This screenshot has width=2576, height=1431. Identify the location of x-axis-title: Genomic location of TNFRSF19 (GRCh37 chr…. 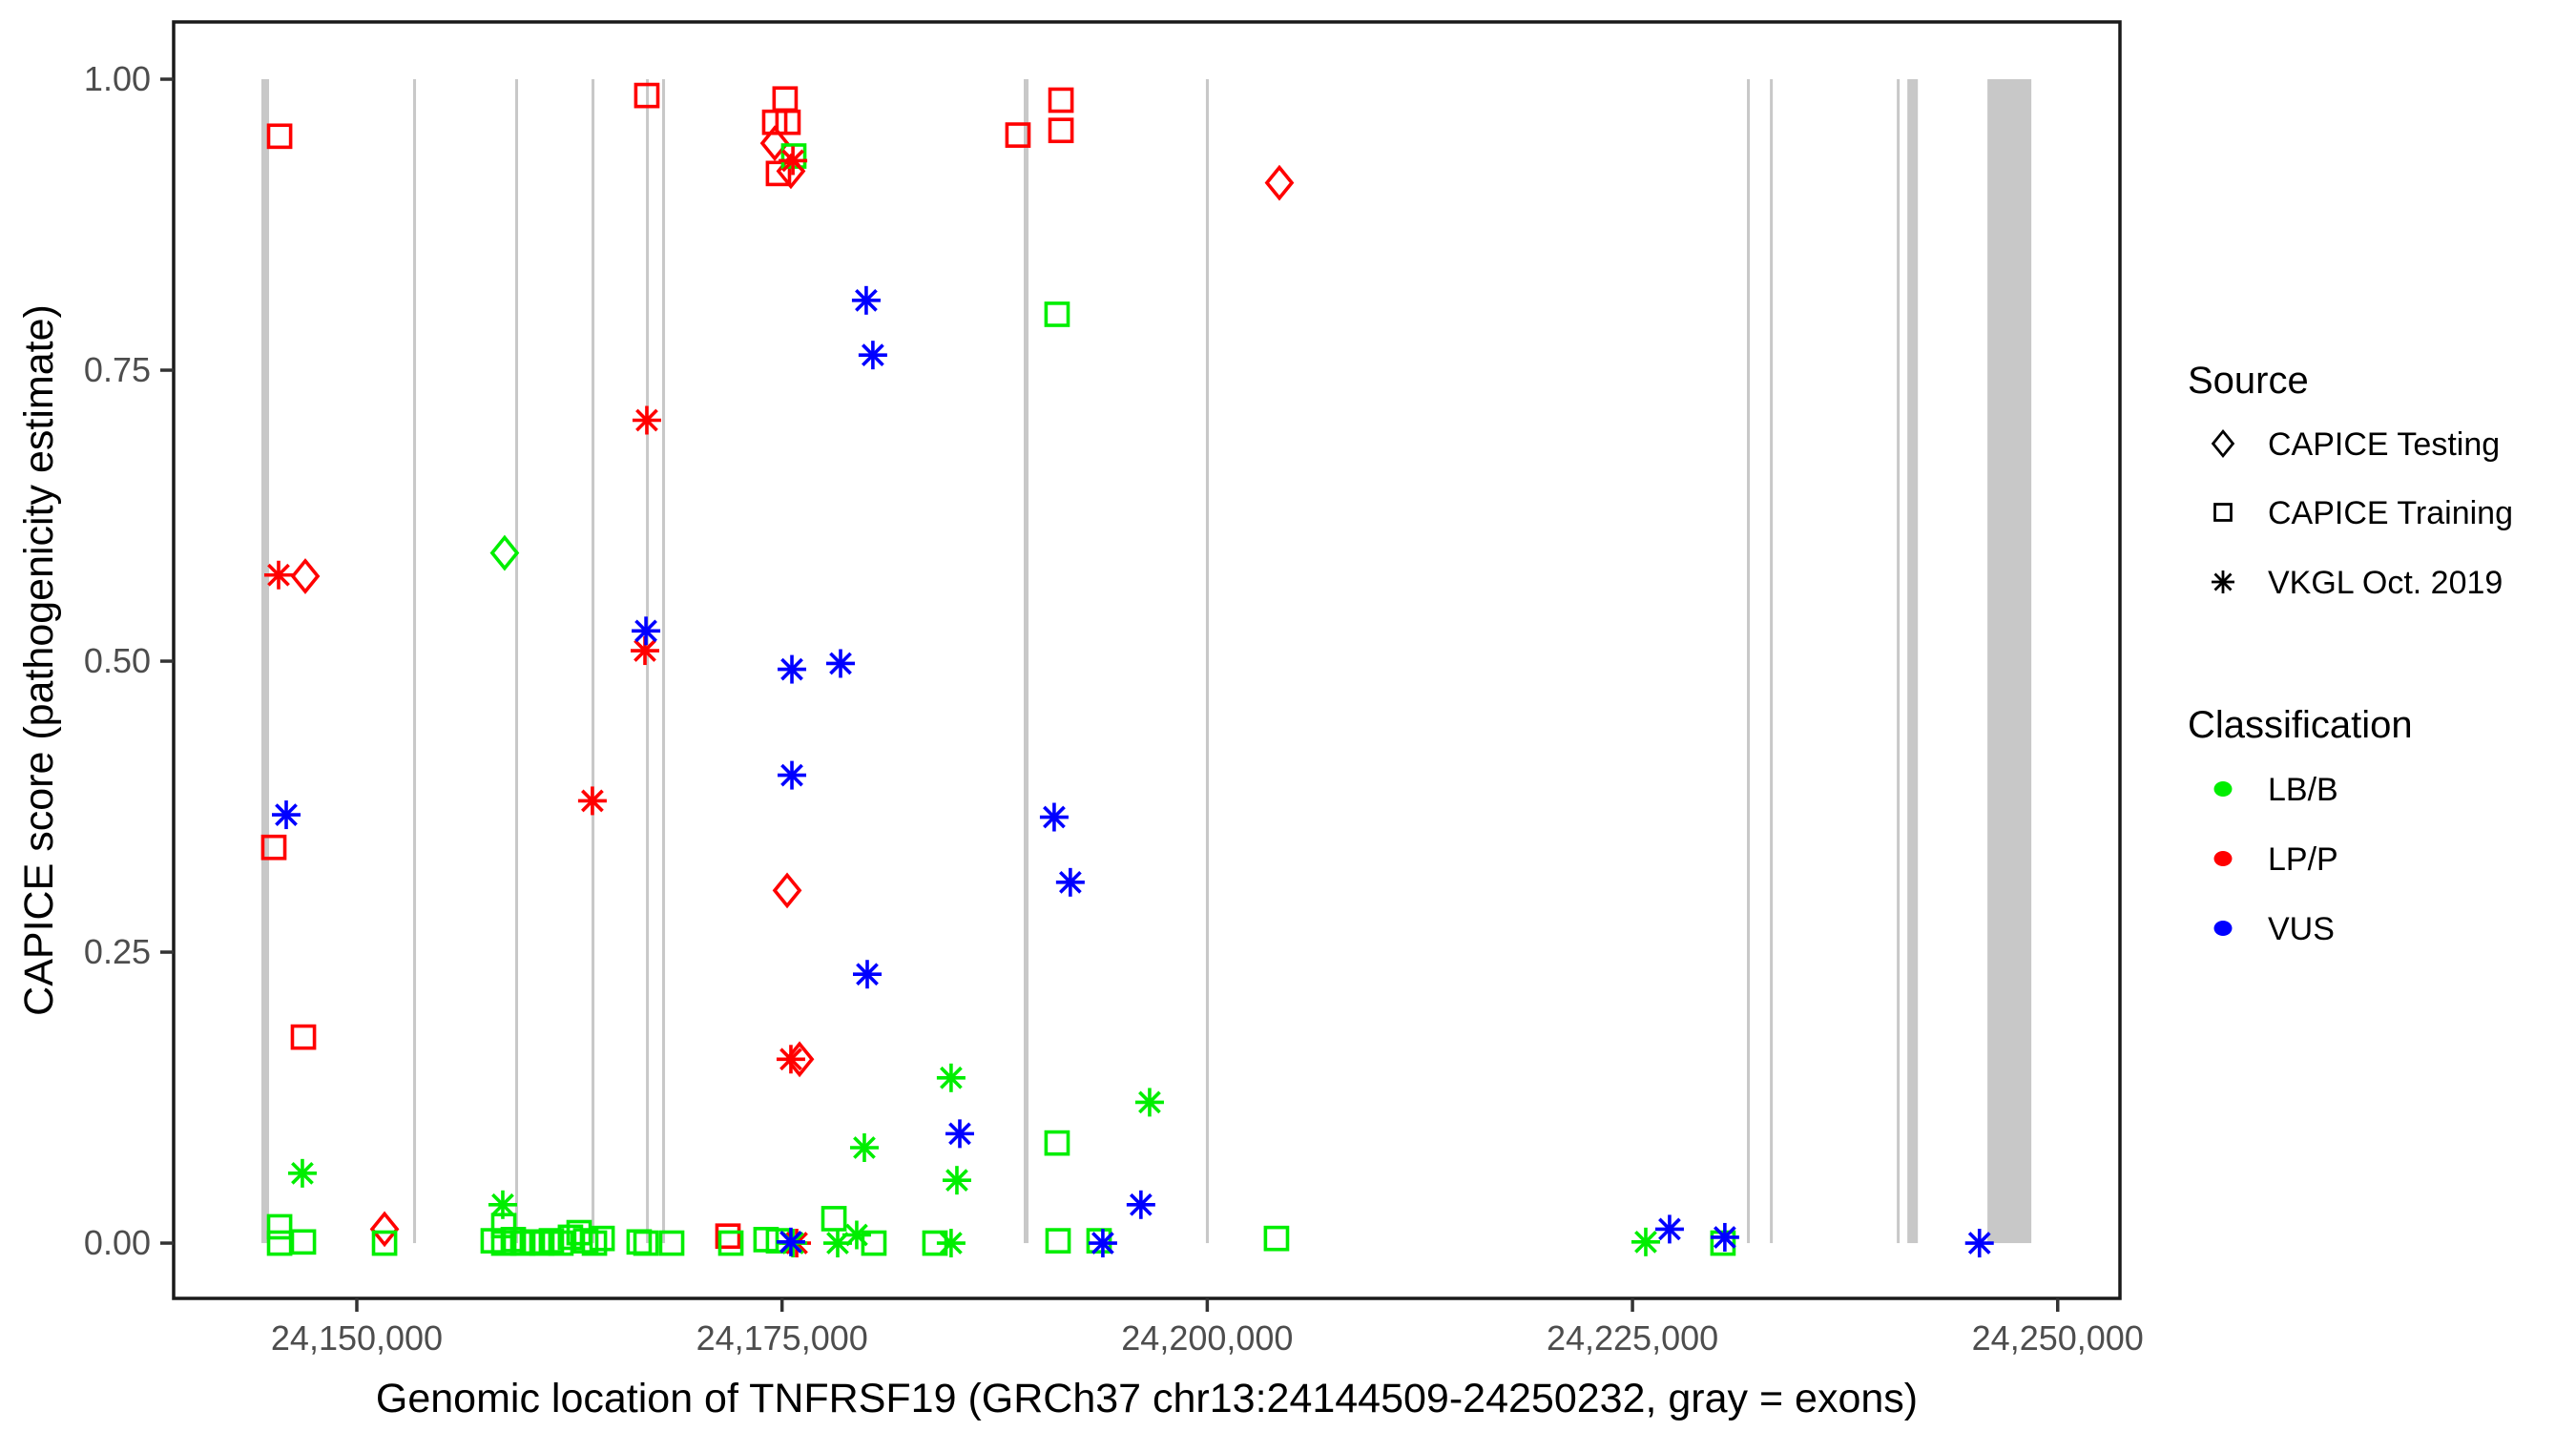
(1147, 1398).